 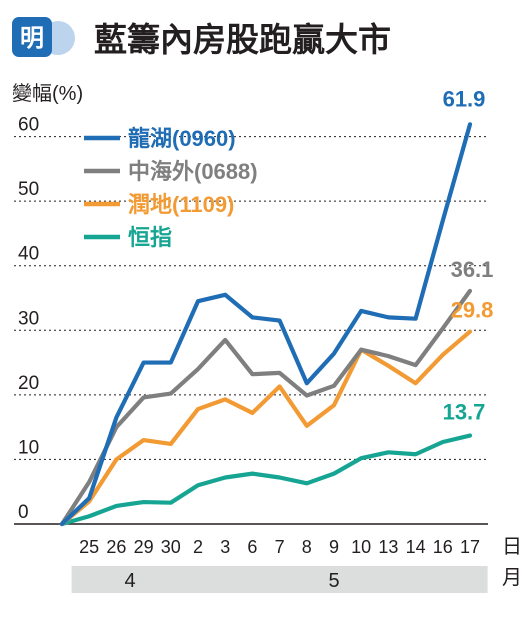 I want to click on y-tick-label: 0, so click(x=23, y=512).